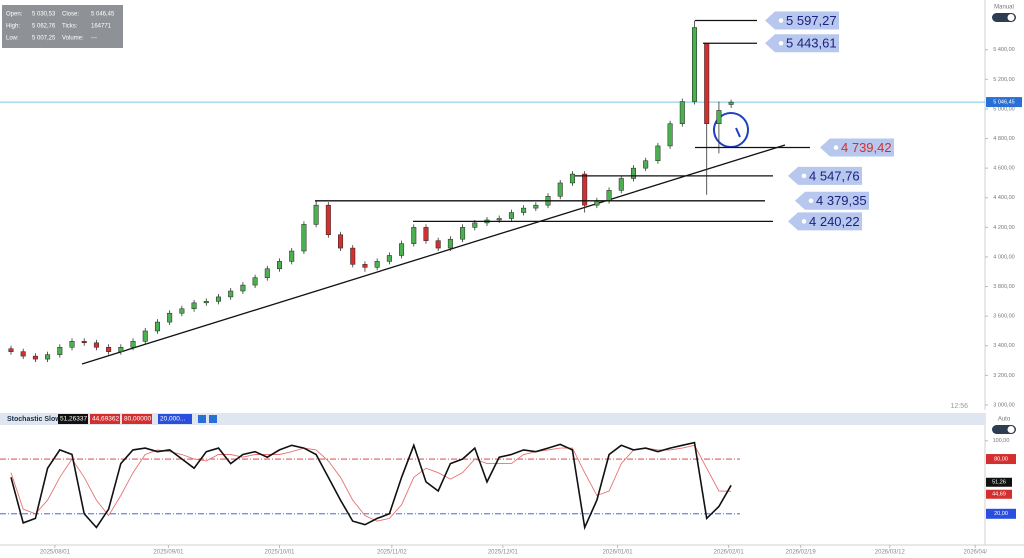 This screenshot has height=558, width=1024. Describe the element at coordinates (371, 486) in the screenshot. I see `indicator-line` at that location.